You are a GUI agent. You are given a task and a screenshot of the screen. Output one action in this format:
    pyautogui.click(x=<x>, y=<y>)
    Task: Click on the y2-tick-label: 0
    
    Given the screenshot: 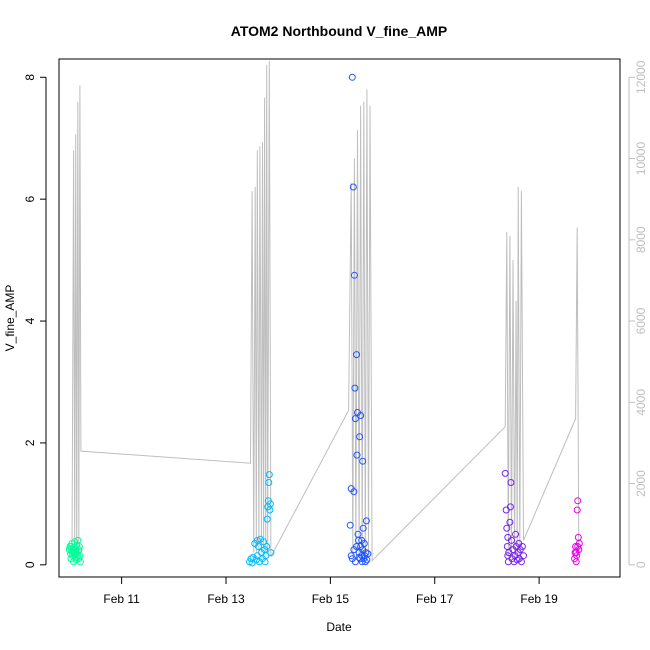 What is the action you would take?
    pyautogui.click(x=641, y=564)
    